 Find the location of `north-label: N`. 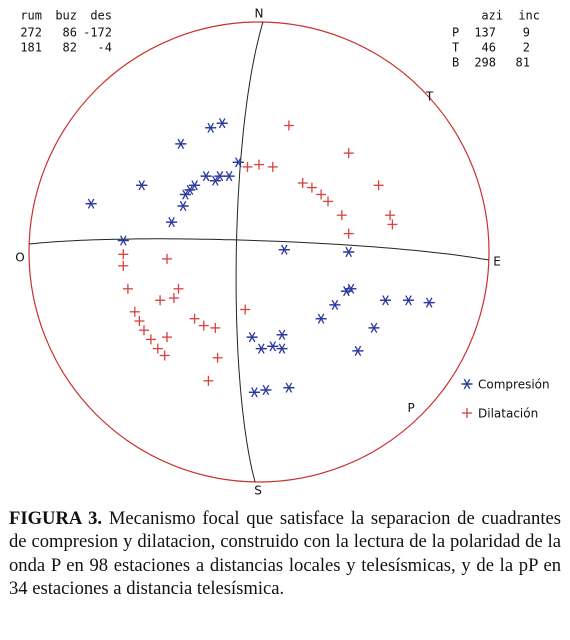

north-label: N is located at coordinates (259, 14).